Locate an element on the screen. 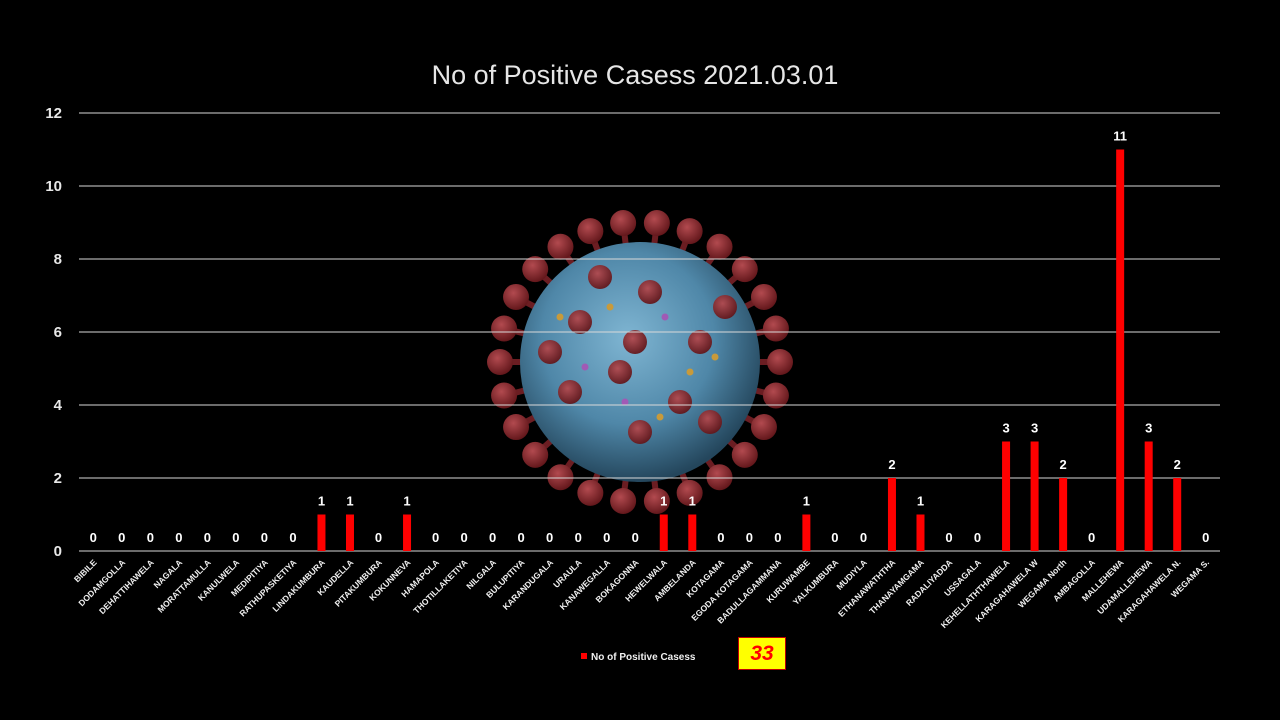  x-tick-label: KARANDUGALA is located at coordinates (528, 584).